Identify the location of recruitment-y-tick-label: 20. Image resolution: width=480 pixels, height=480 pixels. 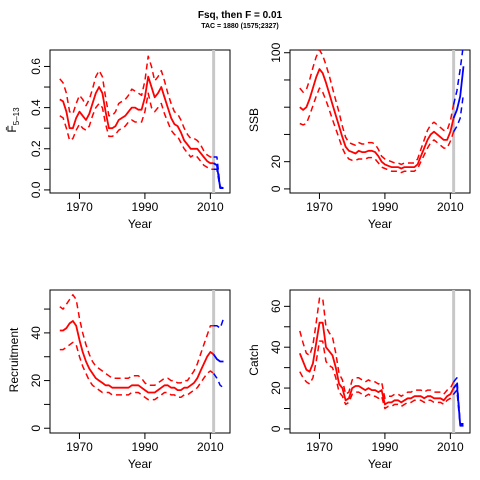
(36, 381).